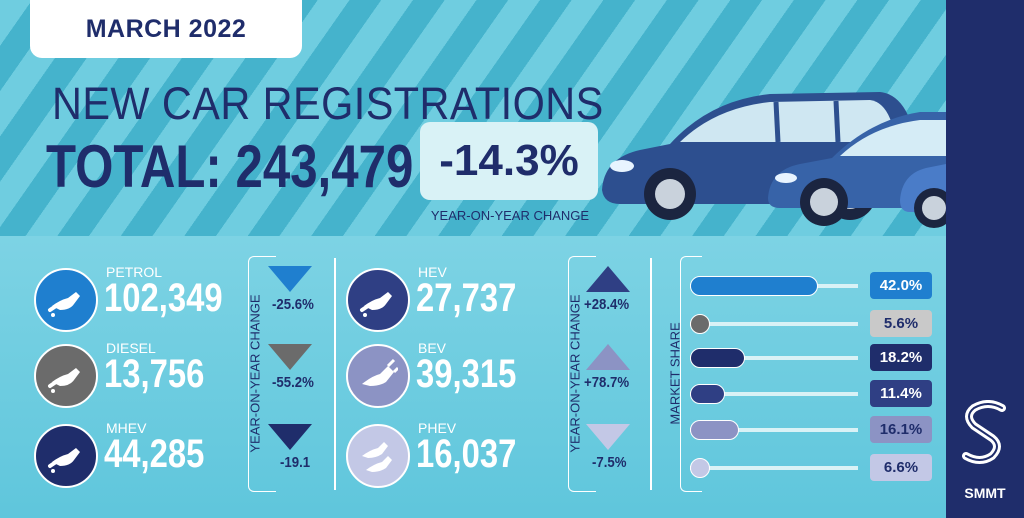 The width and height of the screenshot is (1024, 518). I want to click on market-share-bracket, so click(691, 374).